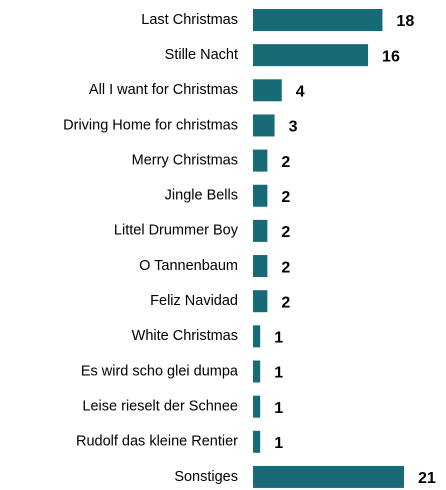 This screenshot has width=446, height=490. What do you see at coordinates (300, 92) in the screenshot?
I see `value-label: 4` at bounding box center [300, 92].